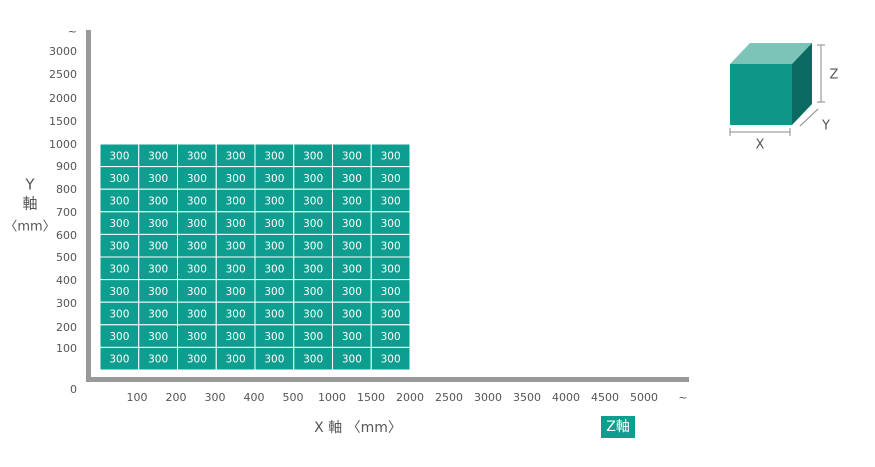 This screenshot has width=875, height=467. What do you see at coordinates (825, 126) in the screenshot?
I see `cube-y: Y` at bounding box center [825, 126].